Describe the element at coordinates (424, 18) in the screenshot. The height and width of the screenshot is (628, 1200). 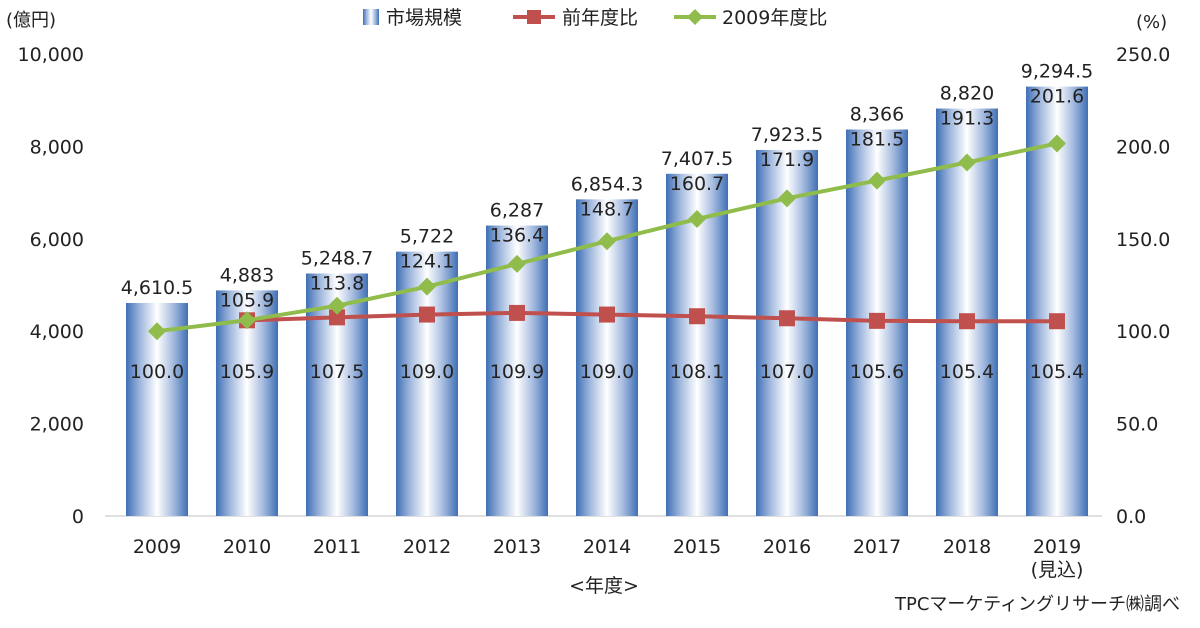
I see `legend-label-market-size: 市場規模` at that location.